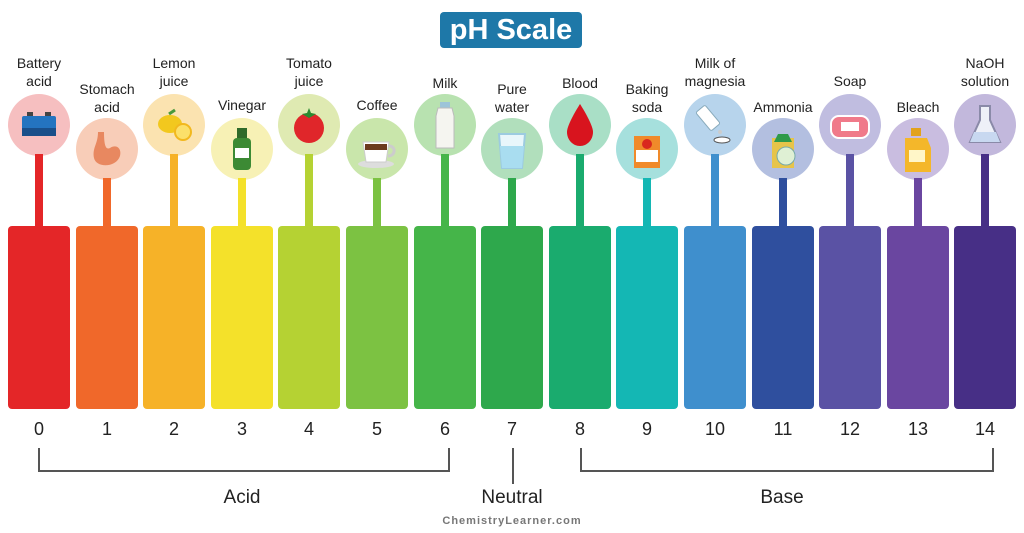  I want to click on substance-label: Coffee, so click(377, 105).